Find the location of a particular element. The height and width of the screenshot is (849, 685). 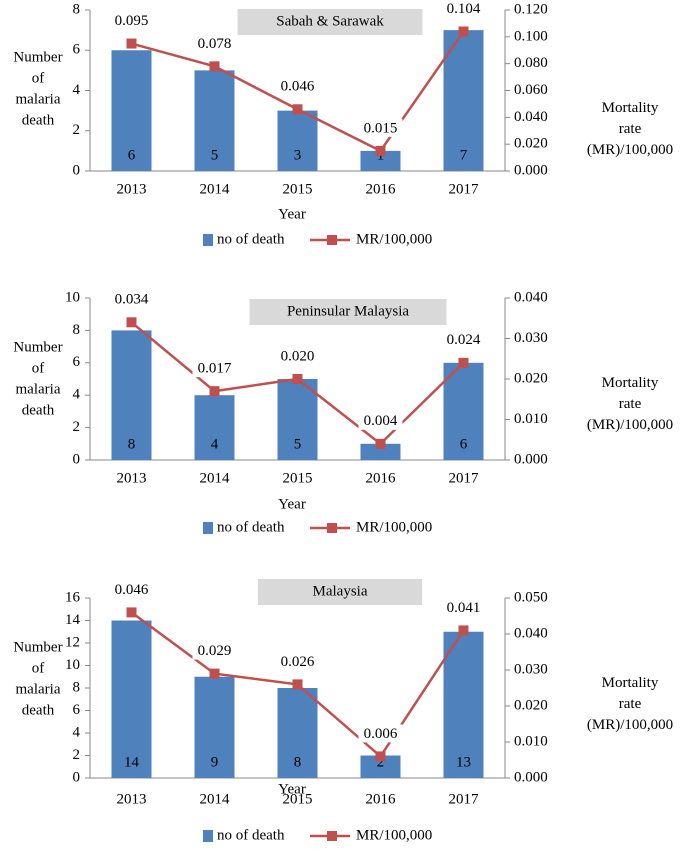

bar-value-label: 2 is located at coordinates (381, 762).